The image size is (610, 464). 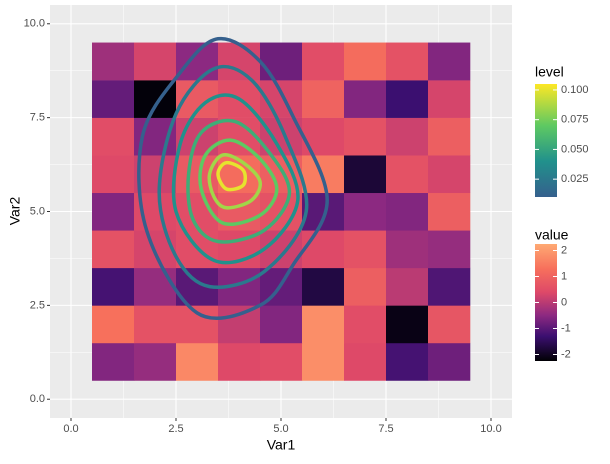 What do you see at coordinates (281, 445) in the screenshot?
I see `x-axis-title: Var1` at bounding box center [281, 445].